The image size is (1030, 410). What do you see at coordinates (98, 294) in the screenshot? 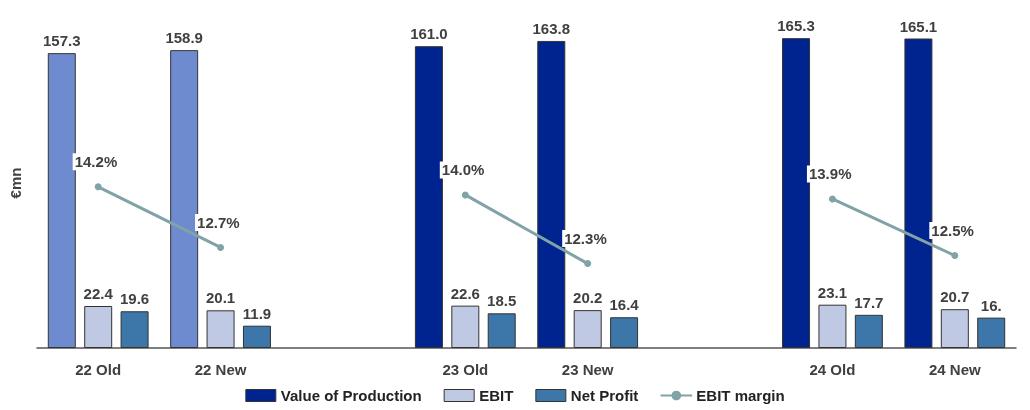
I see `data-label: 22.4` at bounding box center [98, 294].